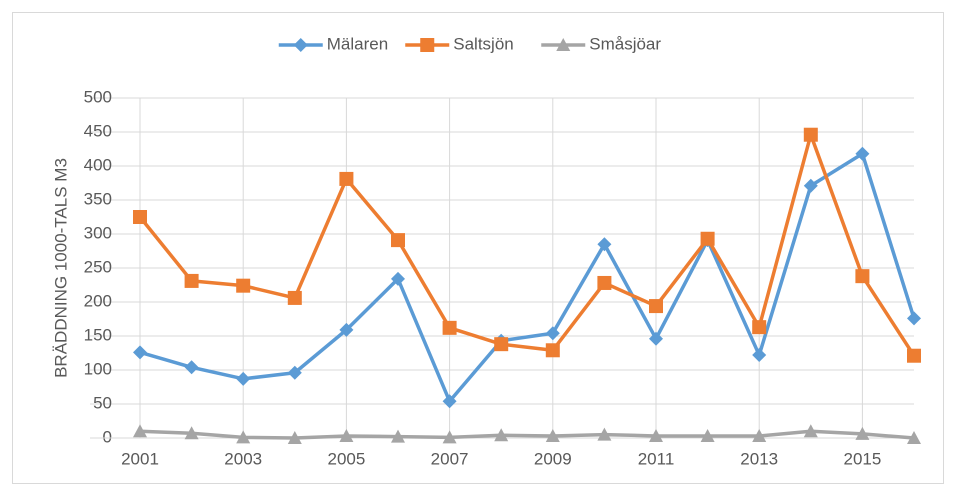 This screenshot has height=501, width=956. What do you see at coordinates (656, 458) in the screenshot?
I see `x-tick-label: 2011` at bounding box center [656, 458].